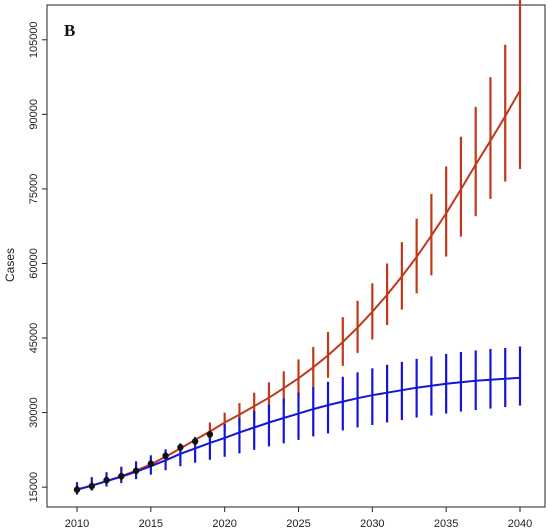  I want to click on y-tick-label: 45000, so click(34, 338).